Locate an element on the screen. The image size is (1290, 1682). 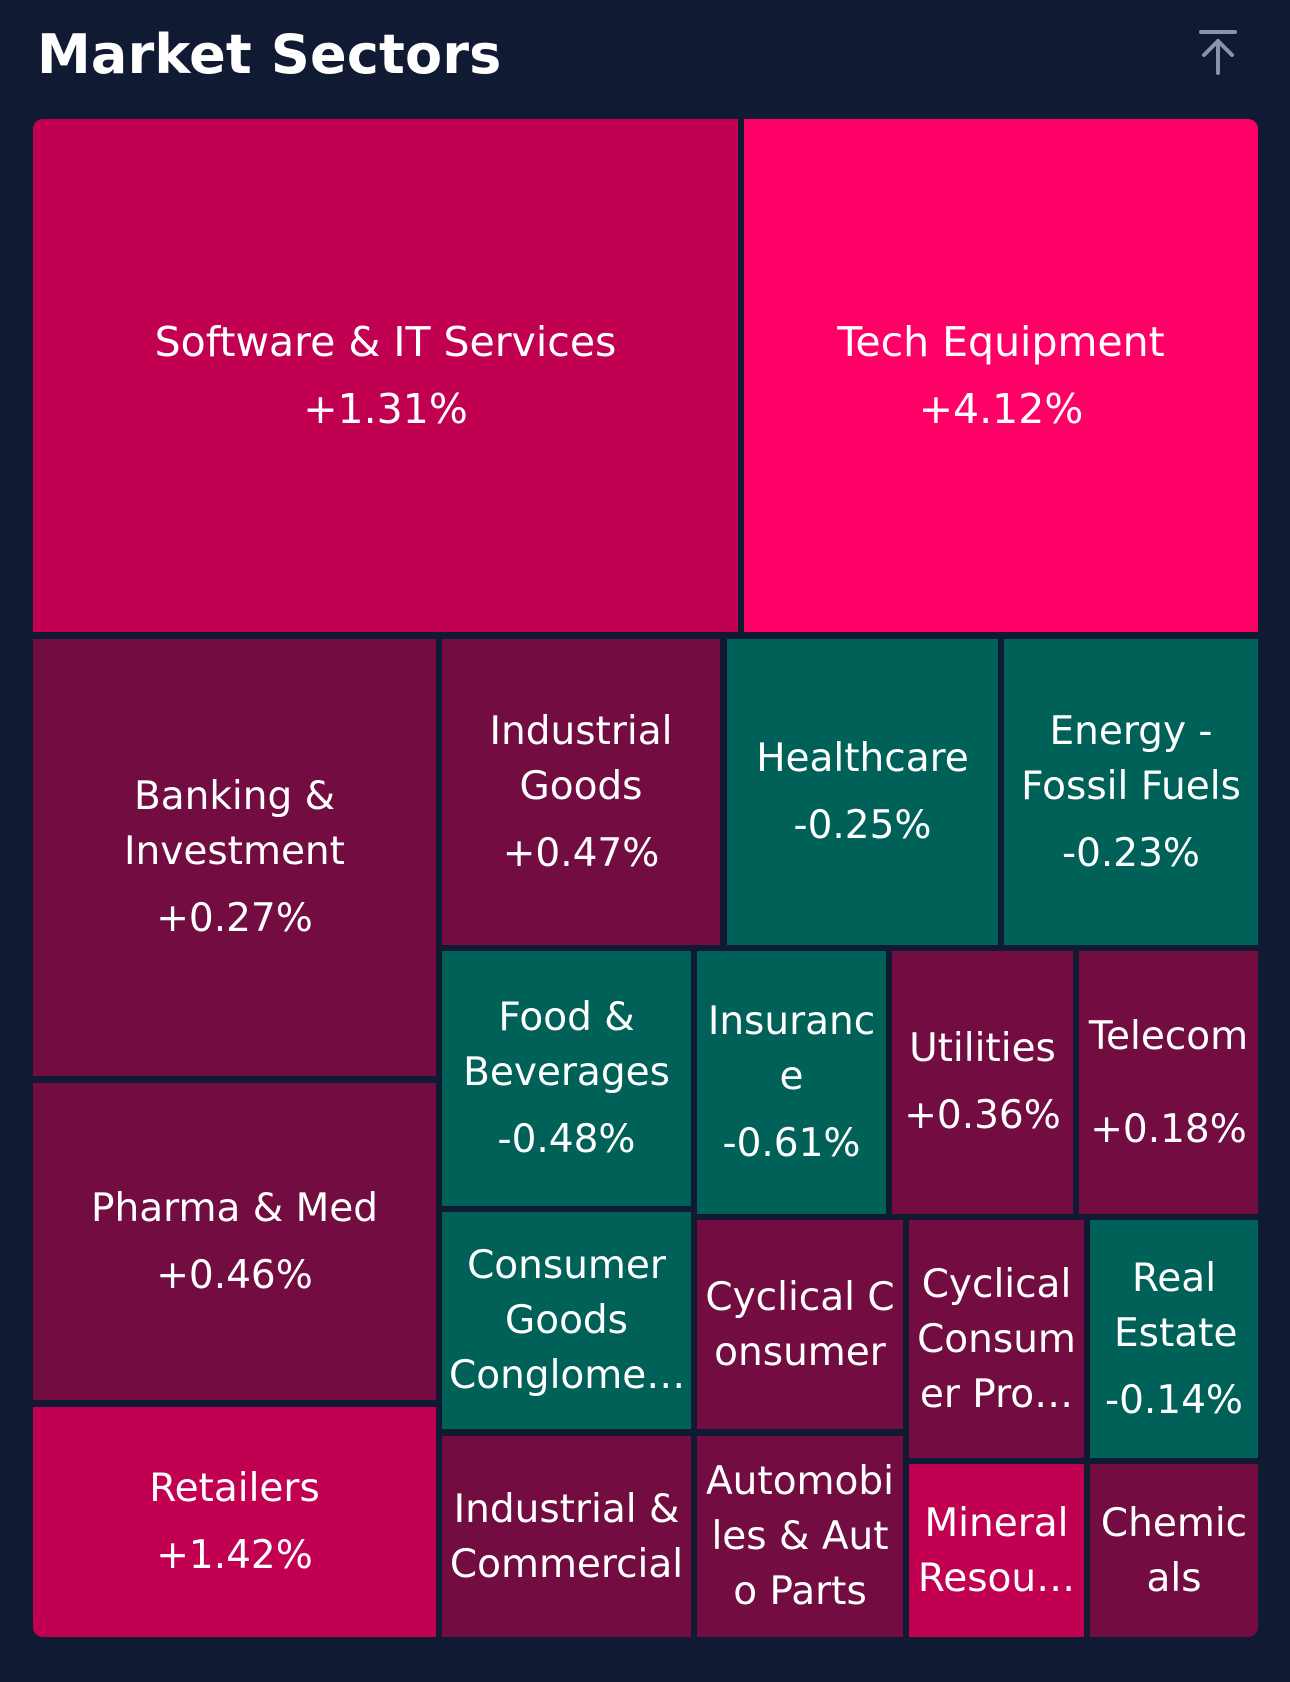
tile-cyclical-consumer: Cyclical Consumer is located at coordinates (800, 1324).